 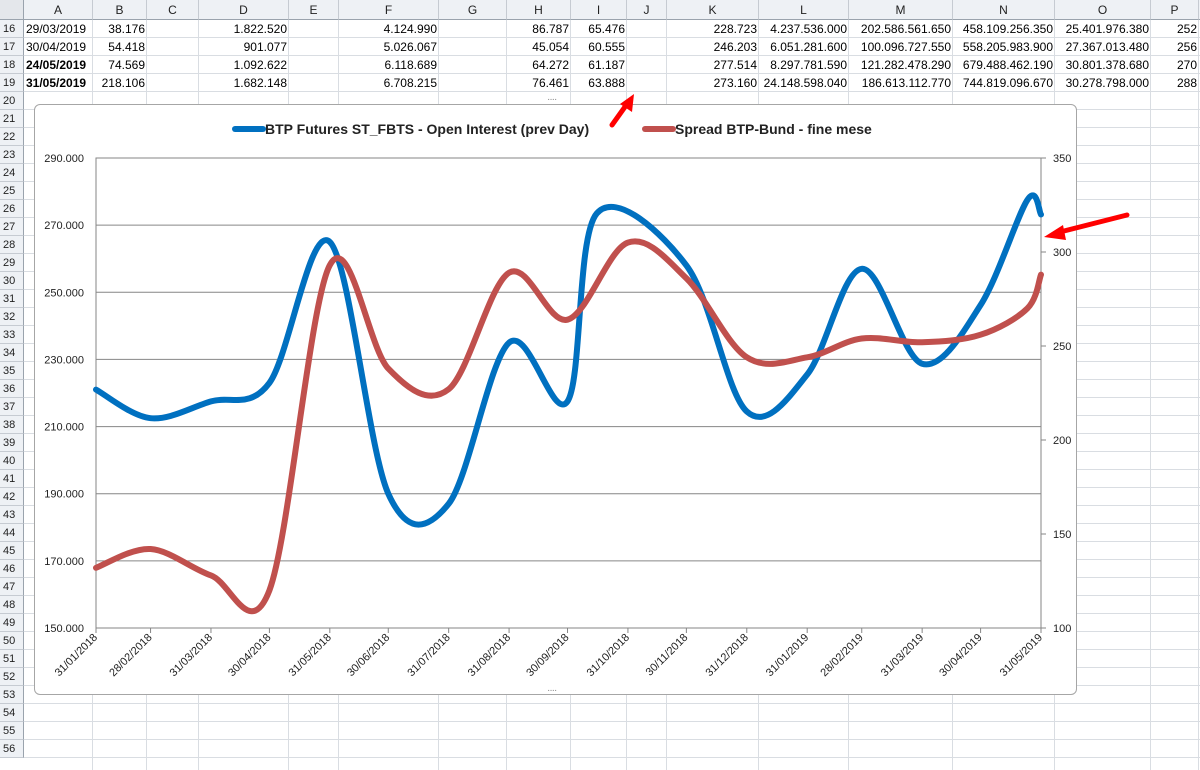 I want to click on cell-a18: 24/05/2019, so click(x=56, y=65).